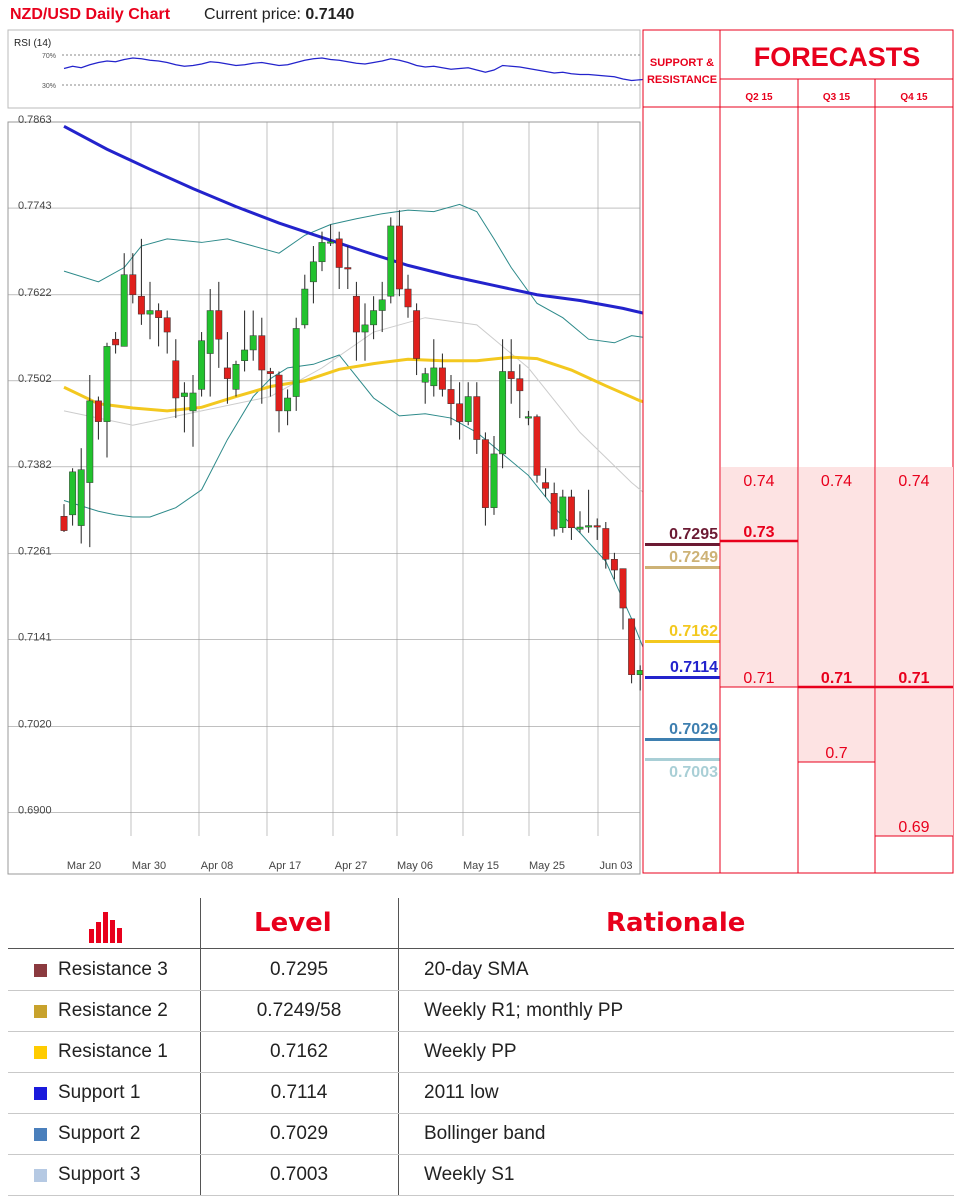  Describe the element at coordinates (469, 1174) in the screenshot. I see `level-rationale: Weekly S1` at that location.